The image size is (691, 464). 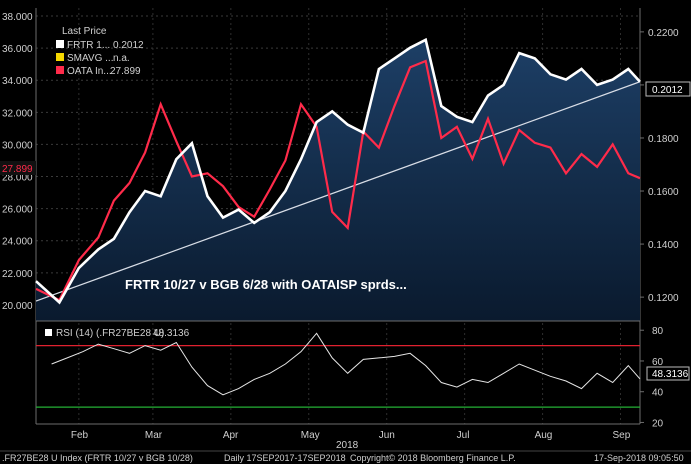 I want to click on right-value-tag: 0.2012, so click(x=667, y=90).